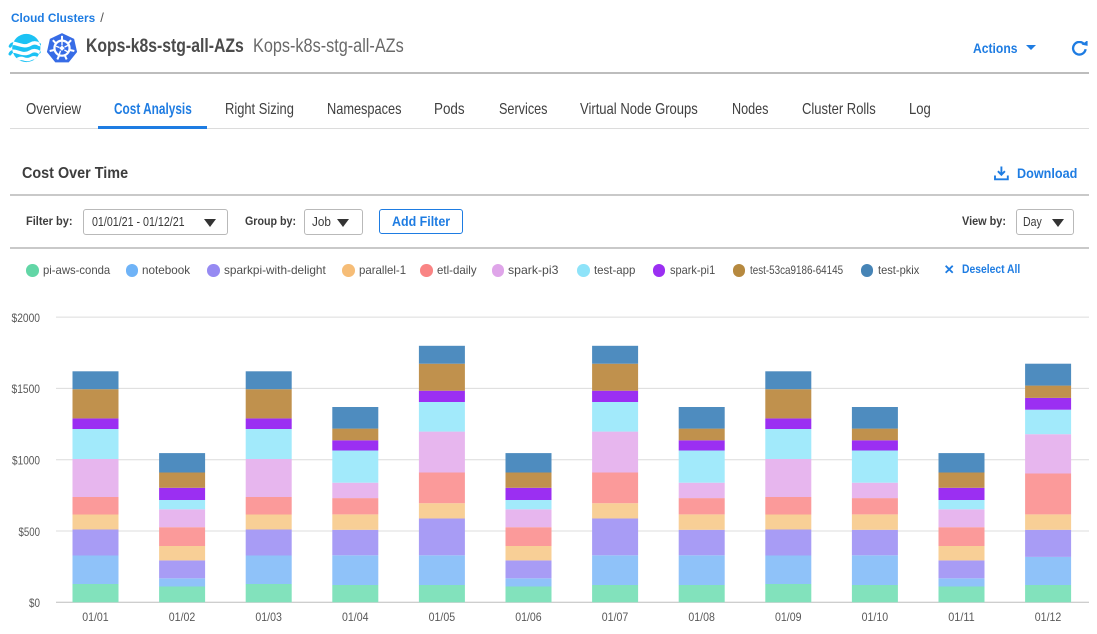 This screenshot has width=1097, height=634. What do you see at coordinates (355, 617) in the screenshot?
I see `svg-text: 01/04` at bounding box center [355, 617].